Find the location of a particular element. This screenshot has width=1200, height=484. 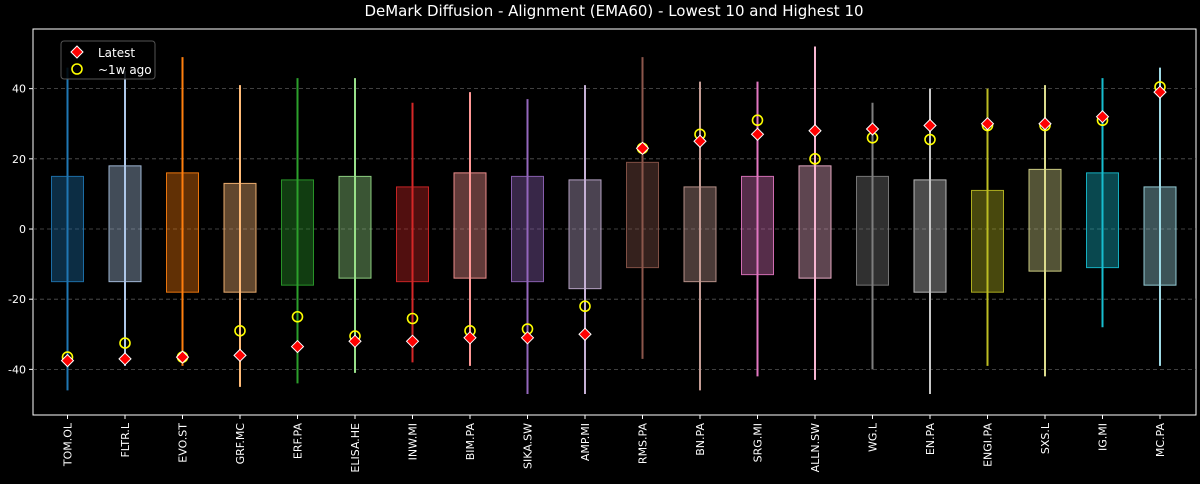

legend-diamond-icon is located at coordinates (77, 52).